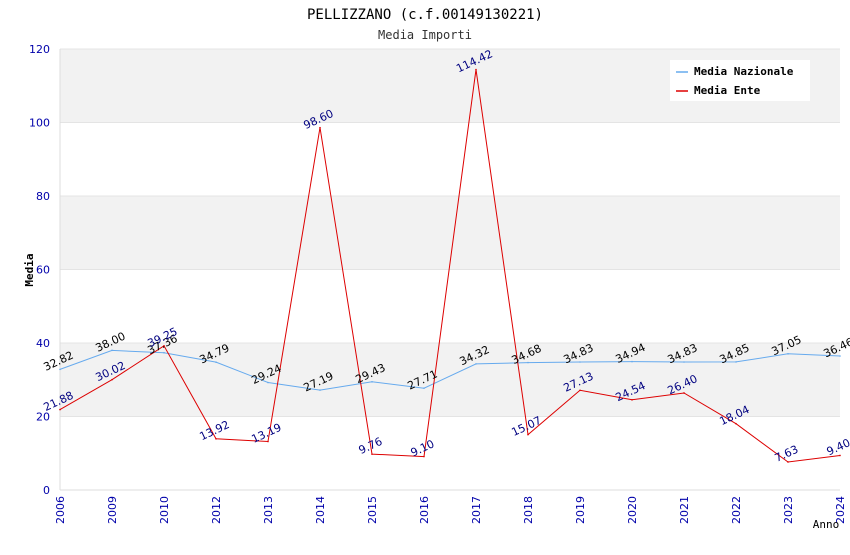  Describe the element at coordinates (450, 370) in the screenshot. I see `series-line-media-nazionale` at that location.